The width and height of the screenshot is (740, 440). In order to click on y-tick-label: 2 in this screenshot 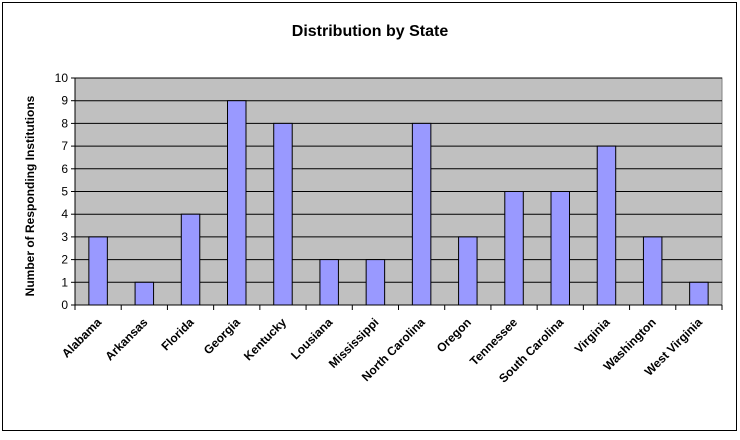, I will do `click(64, 260)`.